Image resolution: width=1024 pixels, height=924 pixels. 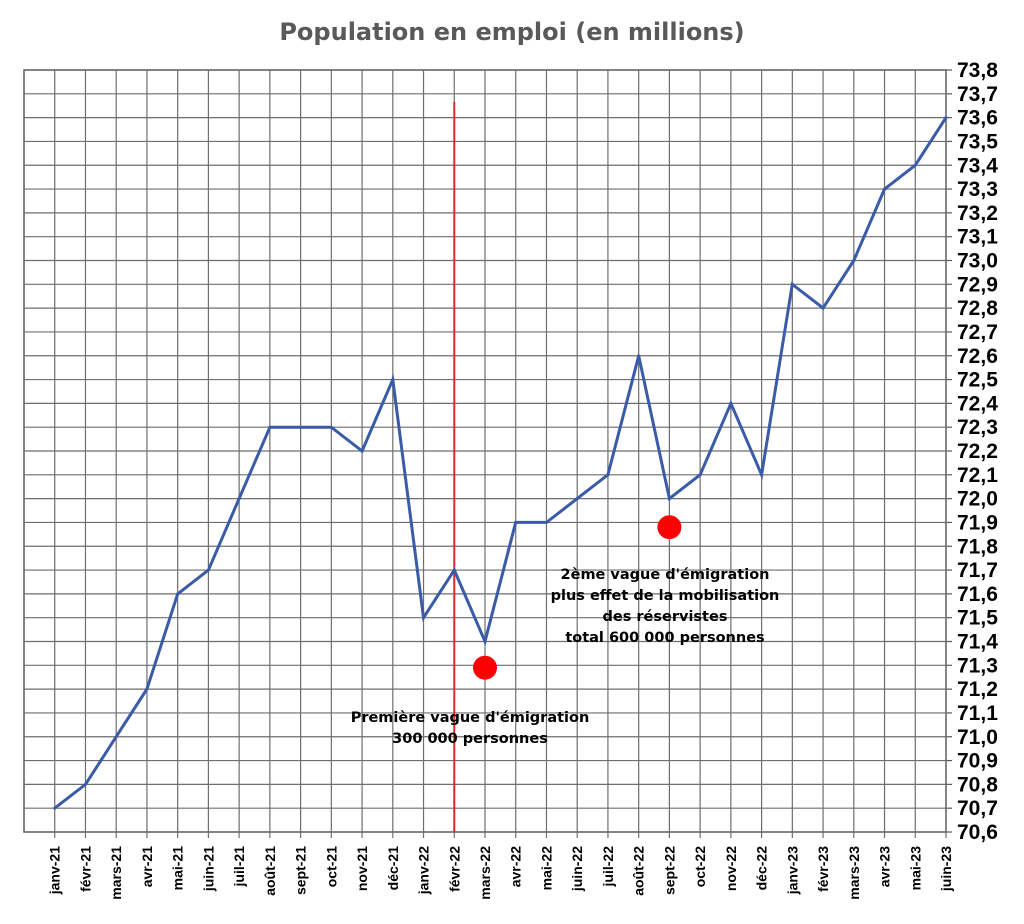 I want to click on x-tick-label: mai-23, so click(x=915, y=868).